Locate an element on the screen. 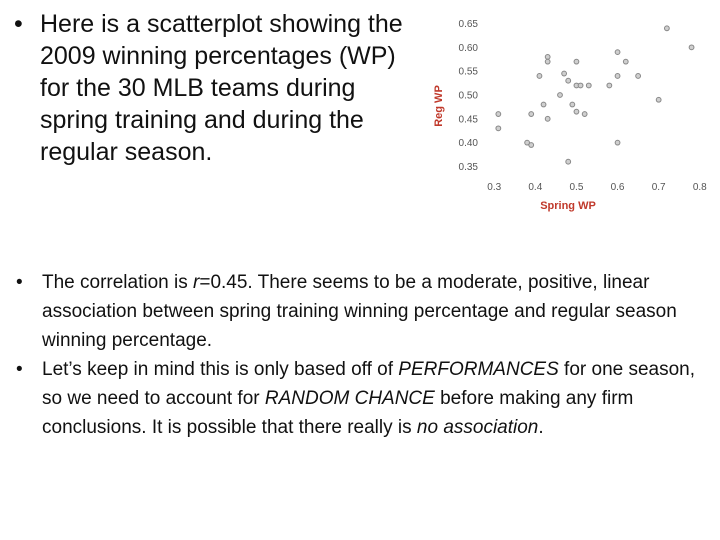 This screenshot has height=540, width=720. text-run-italic: r is located at coordinates (196, 282).